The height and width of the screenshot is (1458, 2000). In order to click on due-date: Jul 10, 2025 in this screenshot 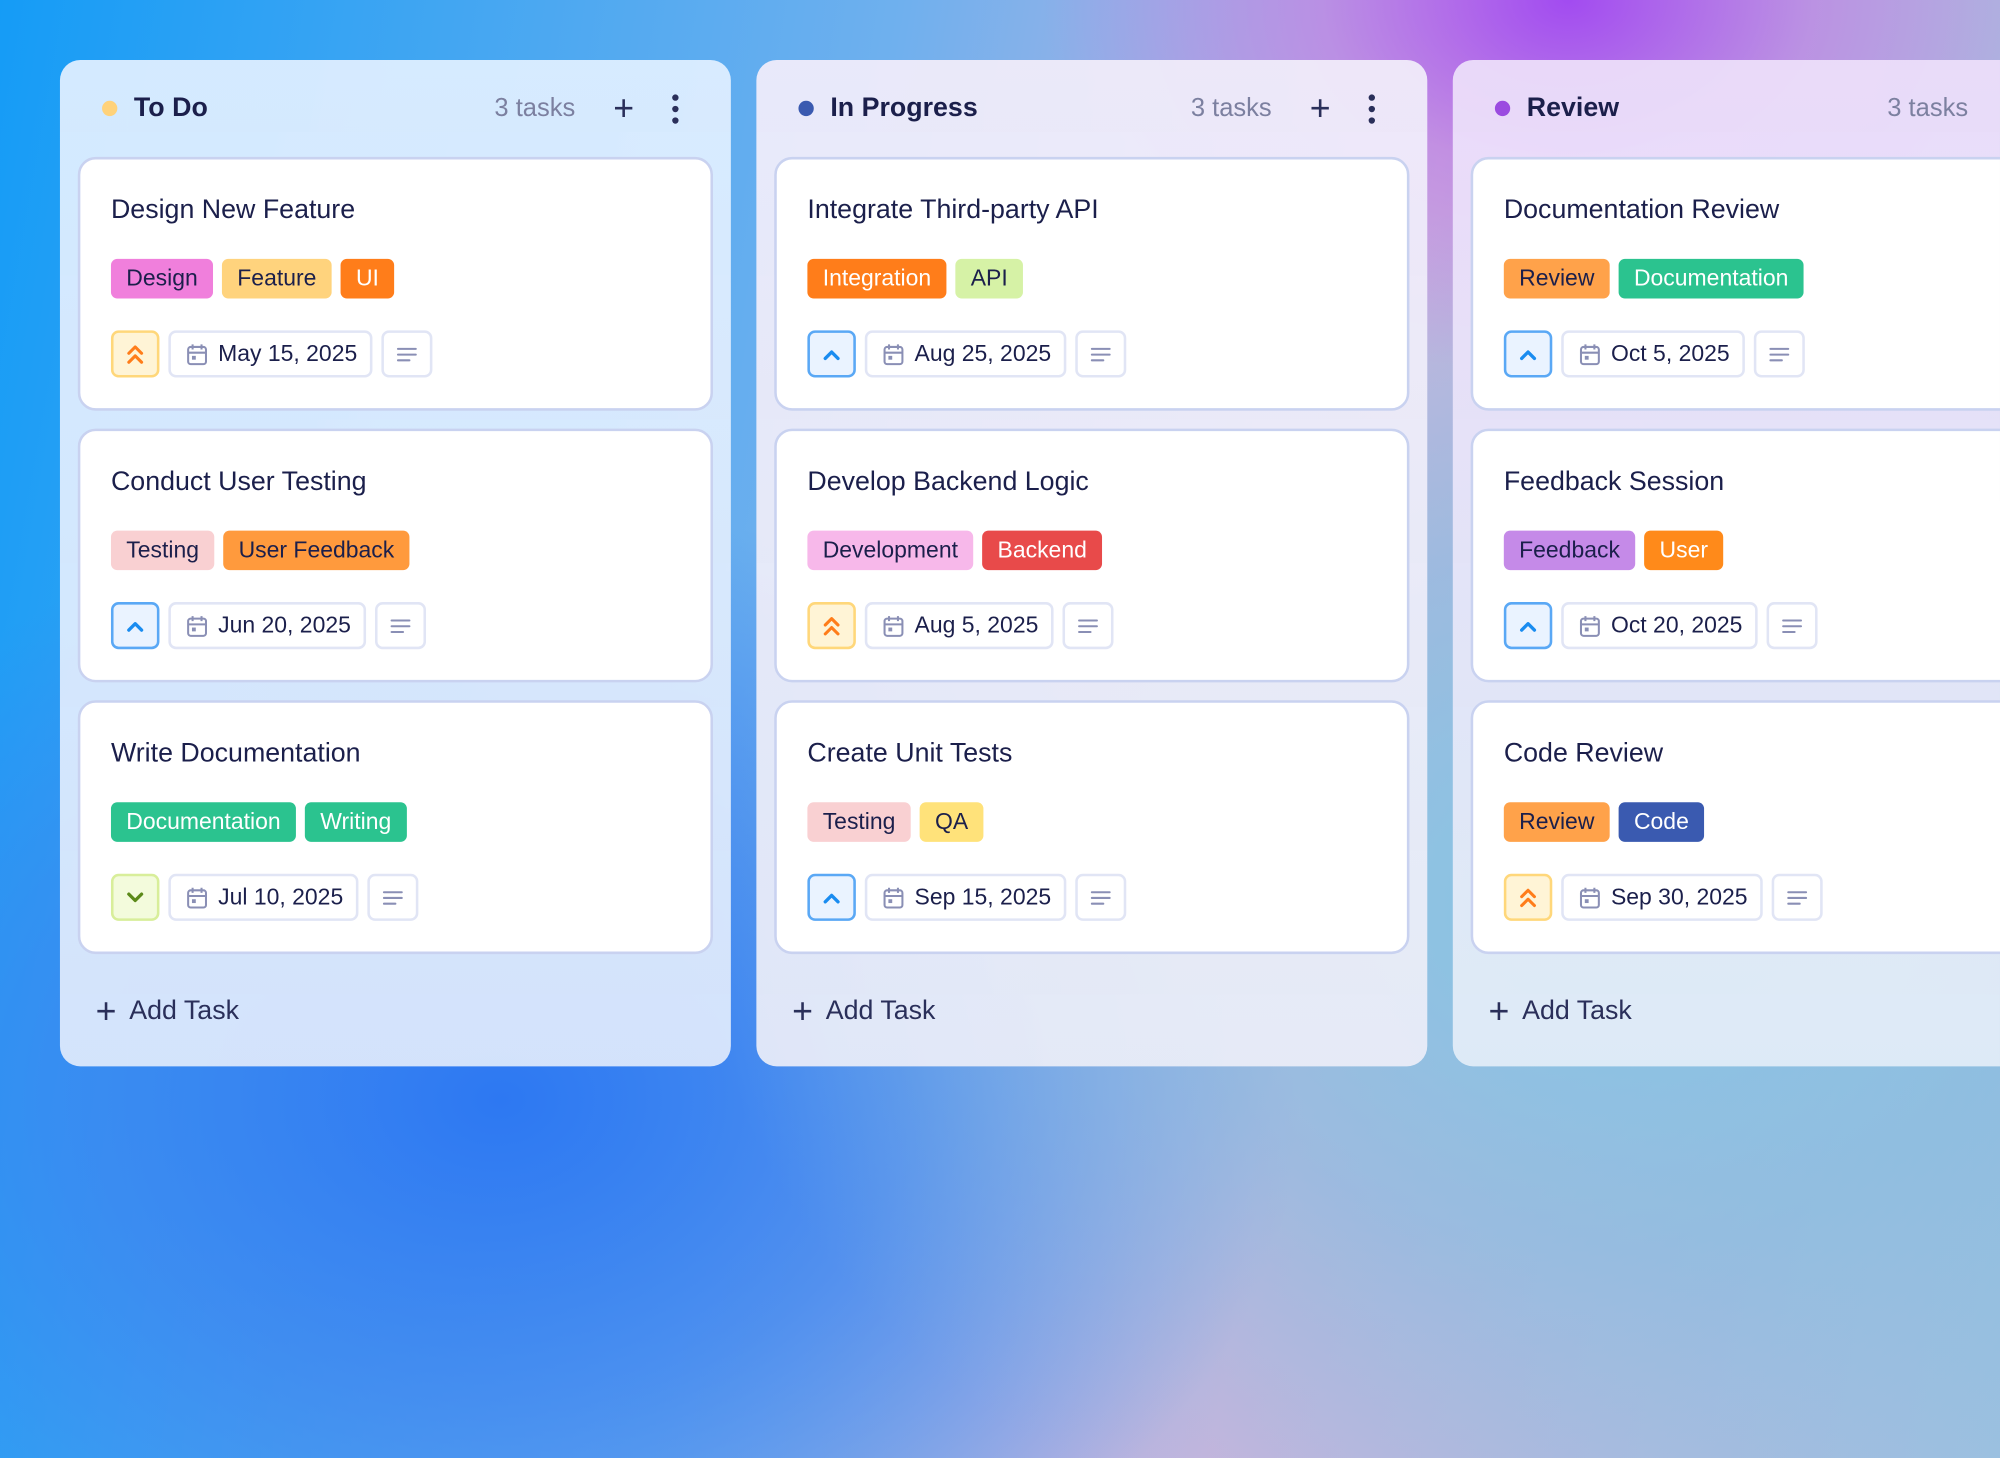, I will do `click(281, 896)`.